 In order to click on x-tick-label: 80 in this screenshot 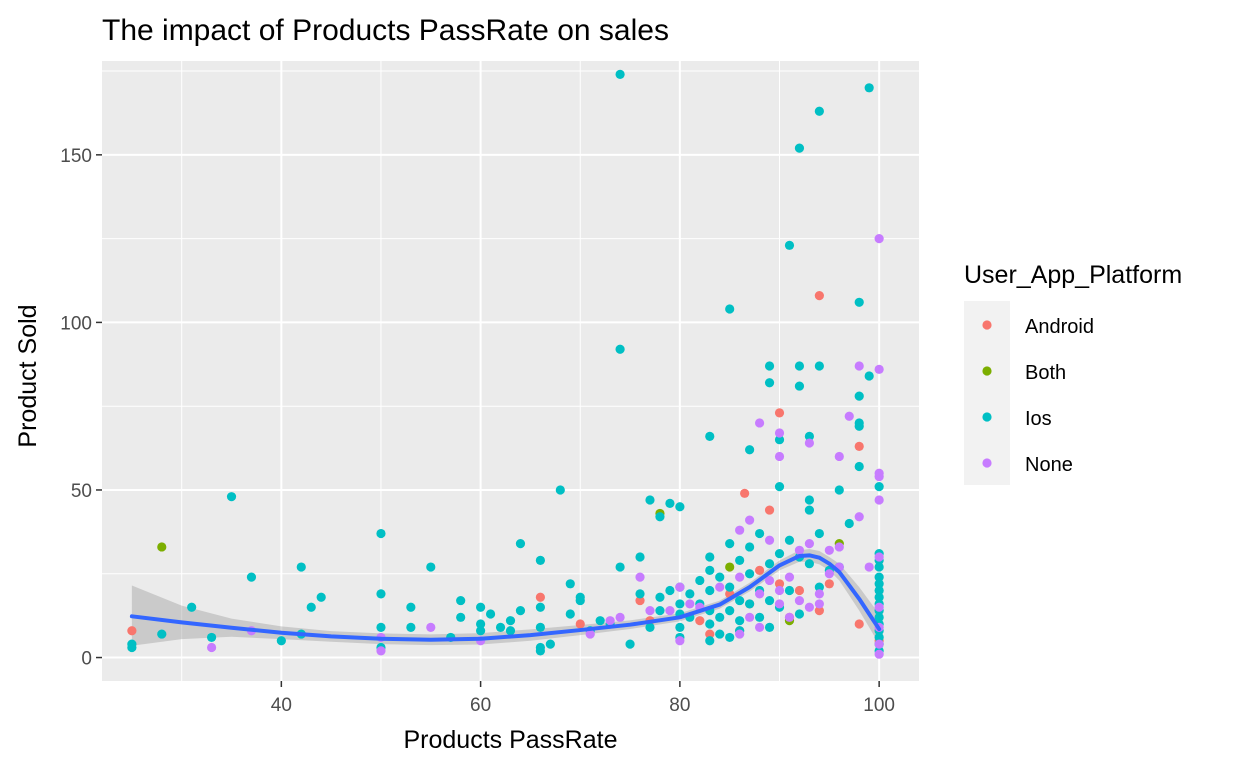, I will do `click(679, 705)`.